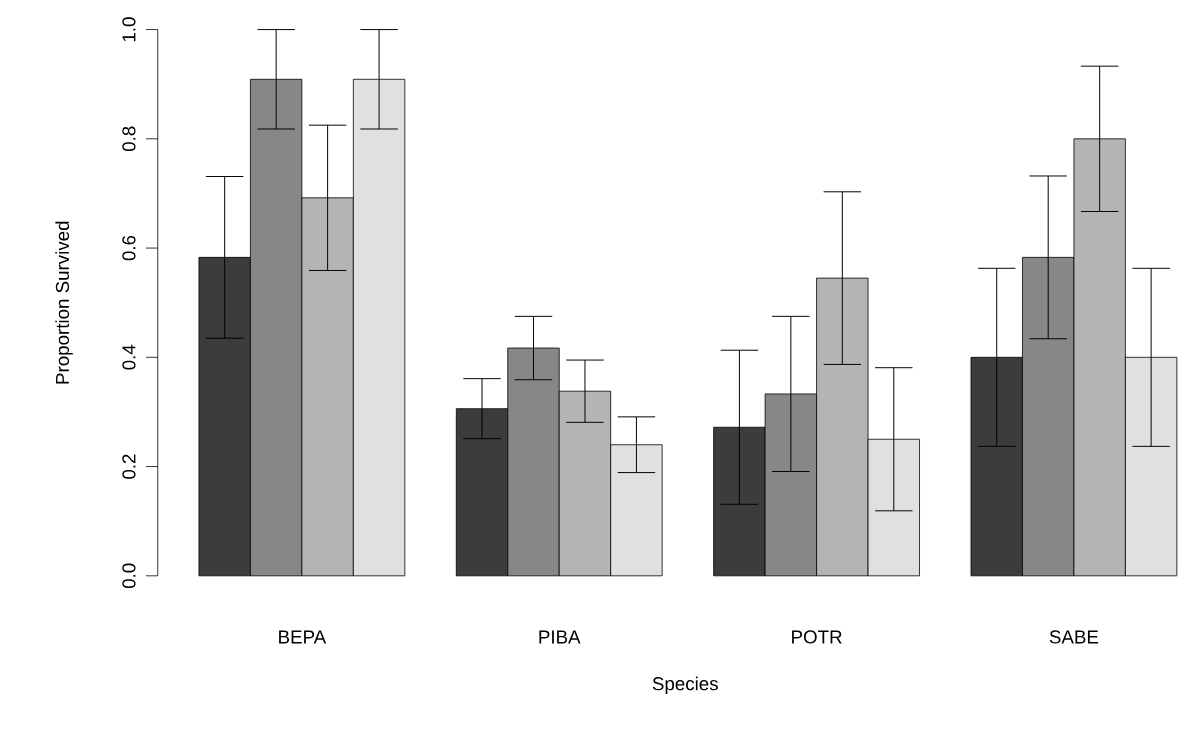 The height and width of the screenshot is (731, 1184). Describe the element at coordinates (817, 637) in the screenshot. I see `x-tick-label: POTR` at that location.